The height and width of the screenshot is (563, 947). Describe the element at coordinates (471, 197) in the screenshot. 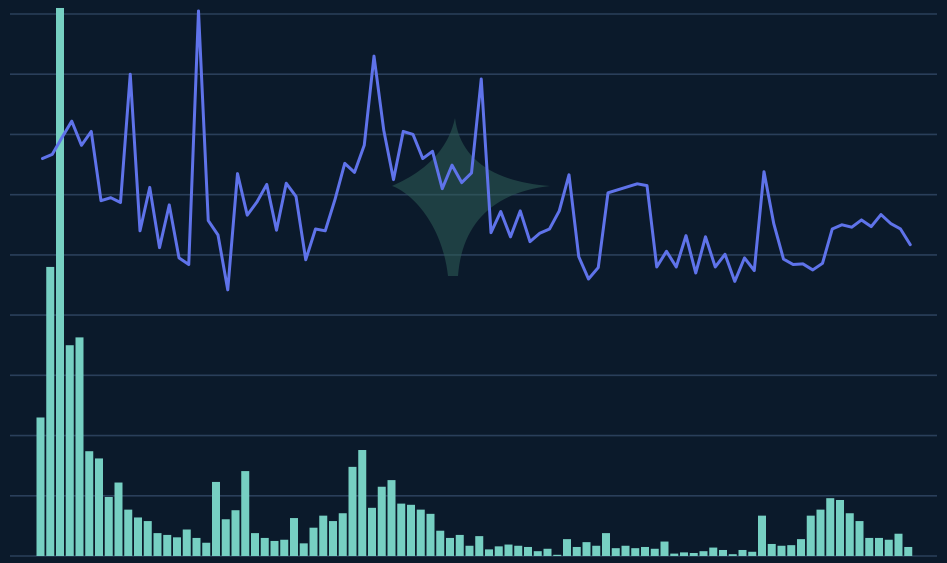

I see `watermark-logo` at that location.